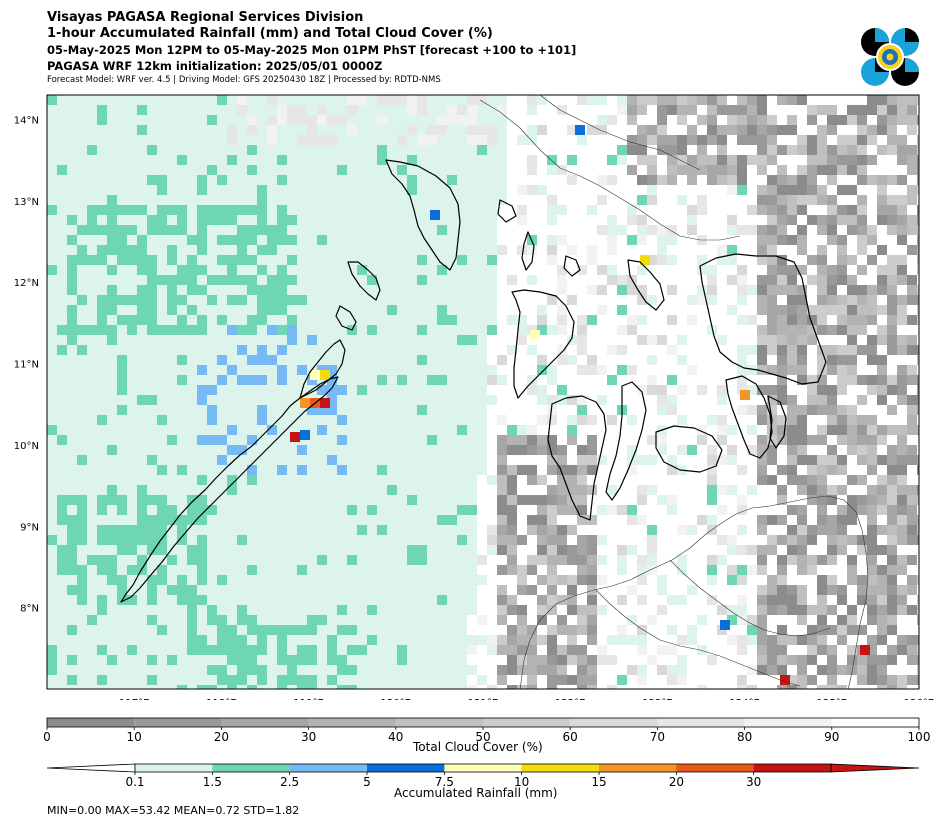  I want to click on rain-colorbar-tick: 0.1, so click(134, 782).